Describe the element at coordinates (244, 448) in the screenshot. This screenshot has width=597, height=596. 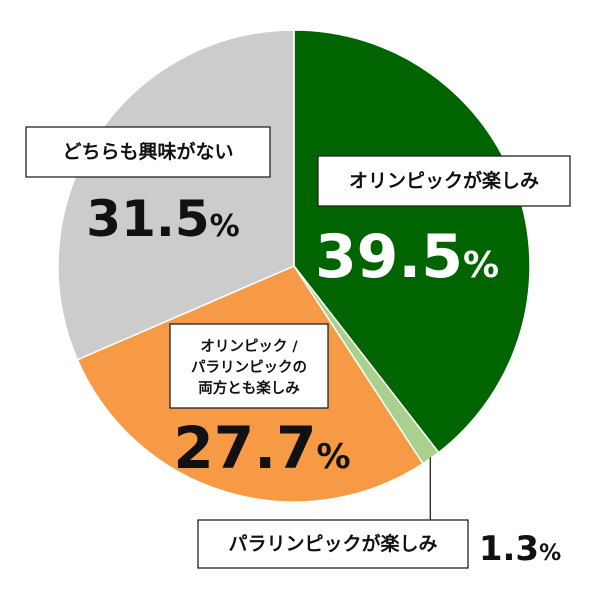
I see `percent-value-2: 27.7` at that location.